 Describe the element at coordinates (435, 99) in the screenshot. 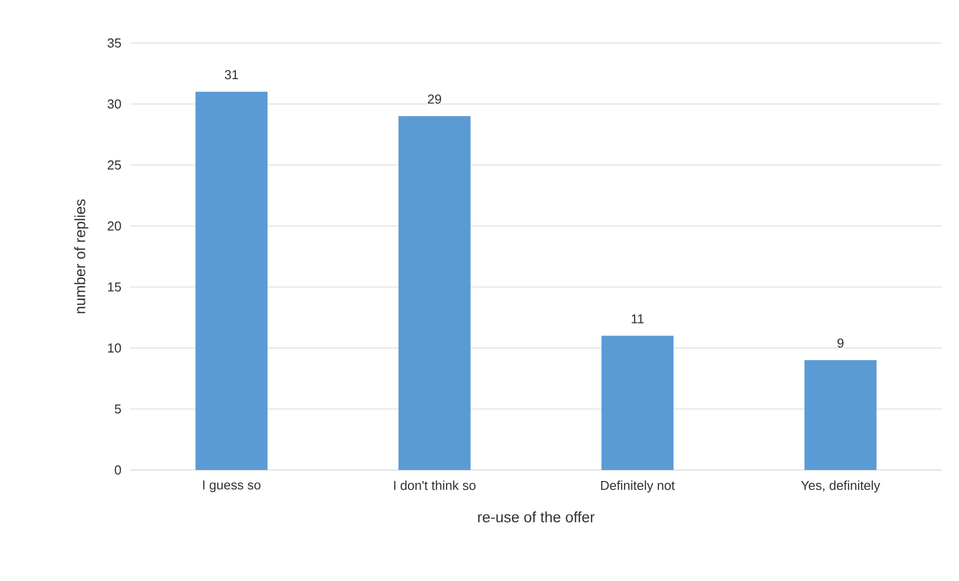

I see `data-label: 29` at that location.